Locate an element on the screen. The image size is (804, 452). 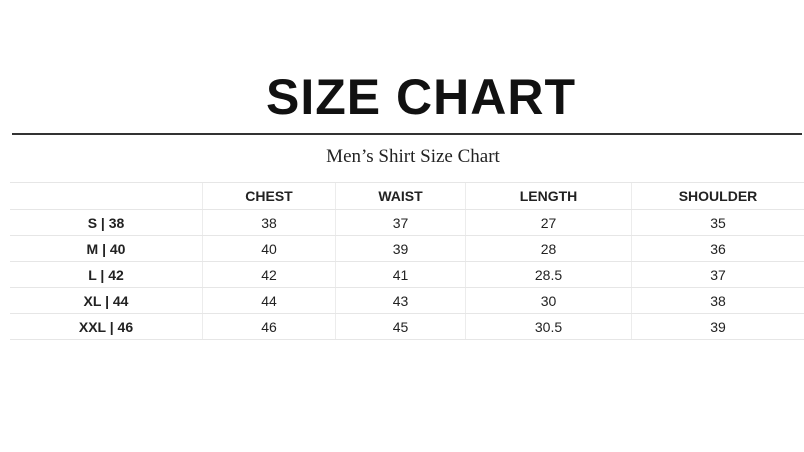
table-cell: 40 is located at coordinates (269, 248).